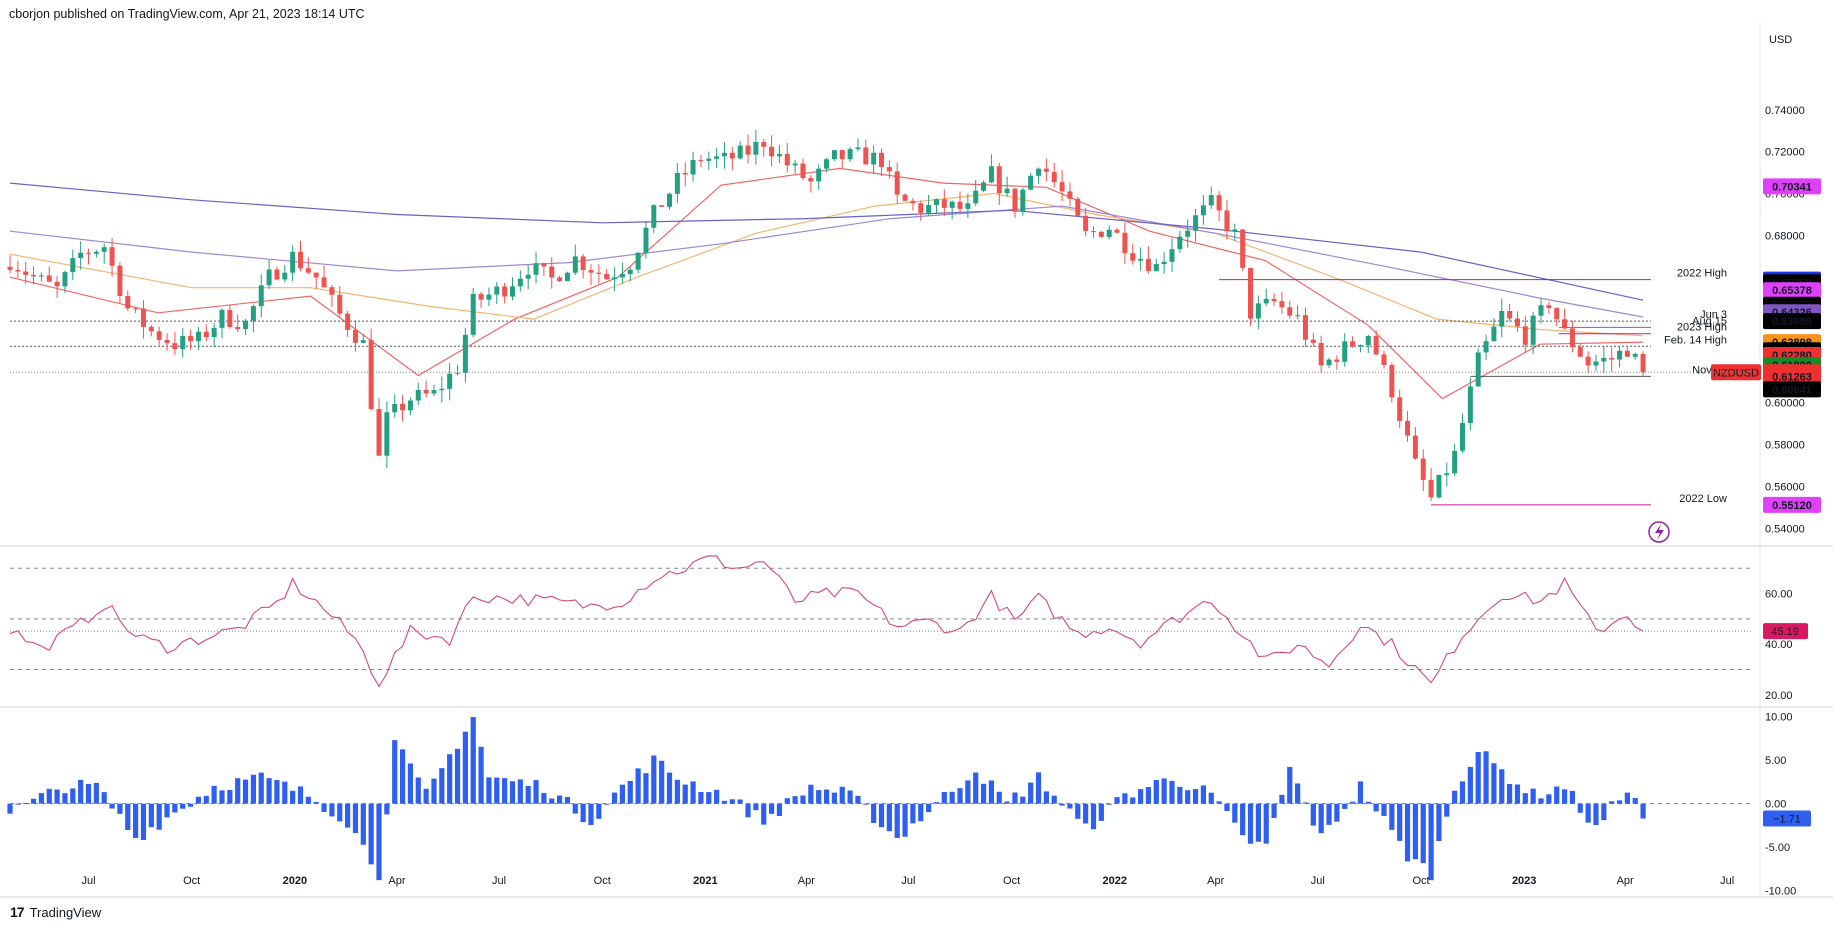 This screenshot has width=1833, height=930. What do you see at coordinates (1785, 404) in the screenshot?
I see `price-tick-label: 0.60000` at bounding box center [1785, 404].